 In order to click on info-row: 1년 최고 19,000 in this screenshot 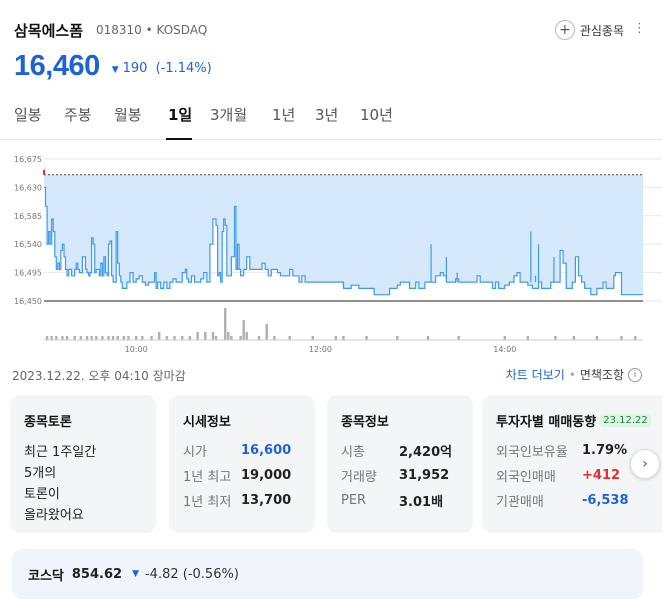, I will do `click(242, 475)`.